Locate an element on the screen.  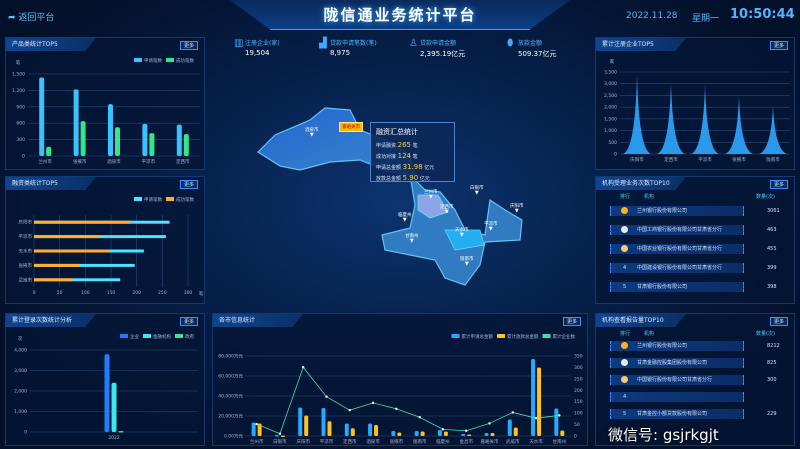
map-city-label: 甘南州 ▼ is located at coordinates (412, 239).